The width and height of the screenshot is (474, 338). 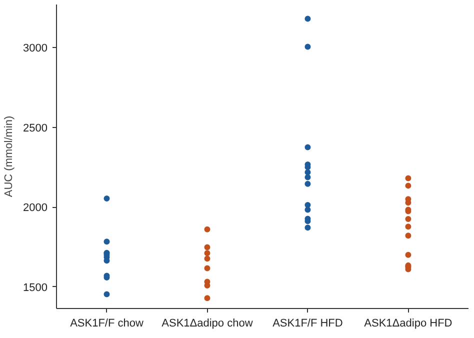 What do you see at coordinates (35, 288) in the screenshot?
I see `y-tick-label: 1500` at bounding box center [35, 288].